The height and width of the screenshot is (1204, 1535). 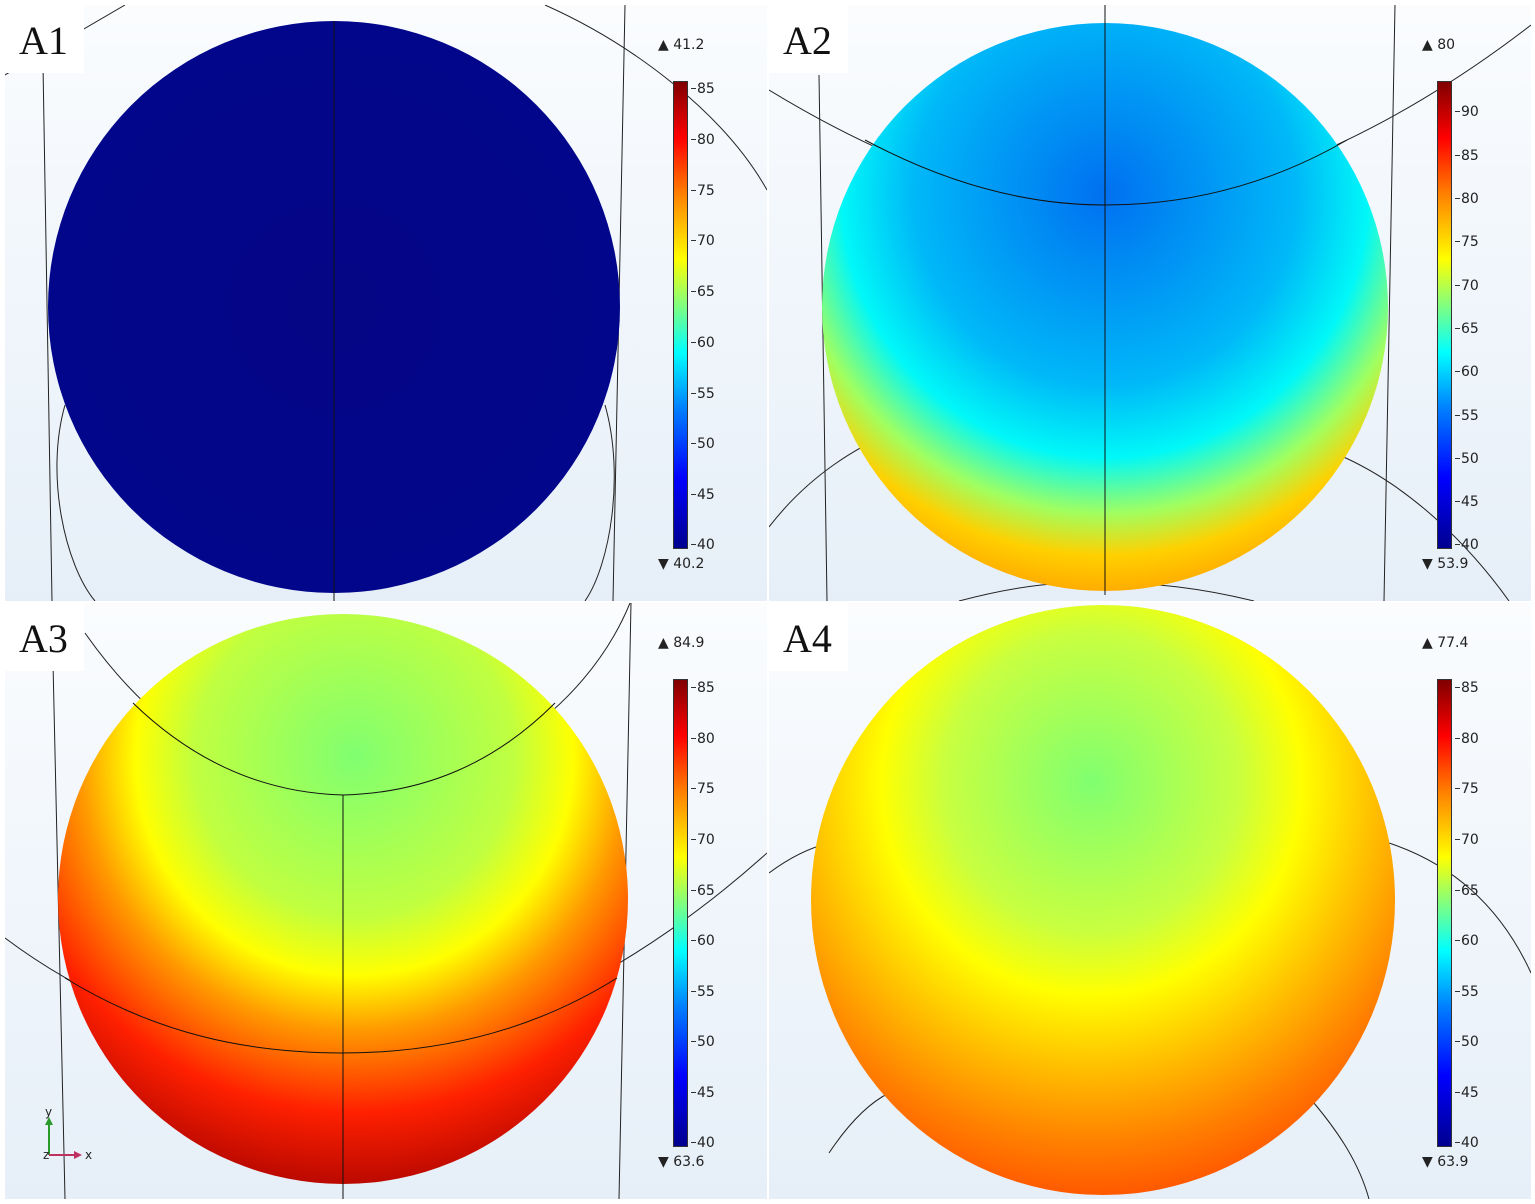 I want to click on panel-label: A1, so click(x=44, y=39).